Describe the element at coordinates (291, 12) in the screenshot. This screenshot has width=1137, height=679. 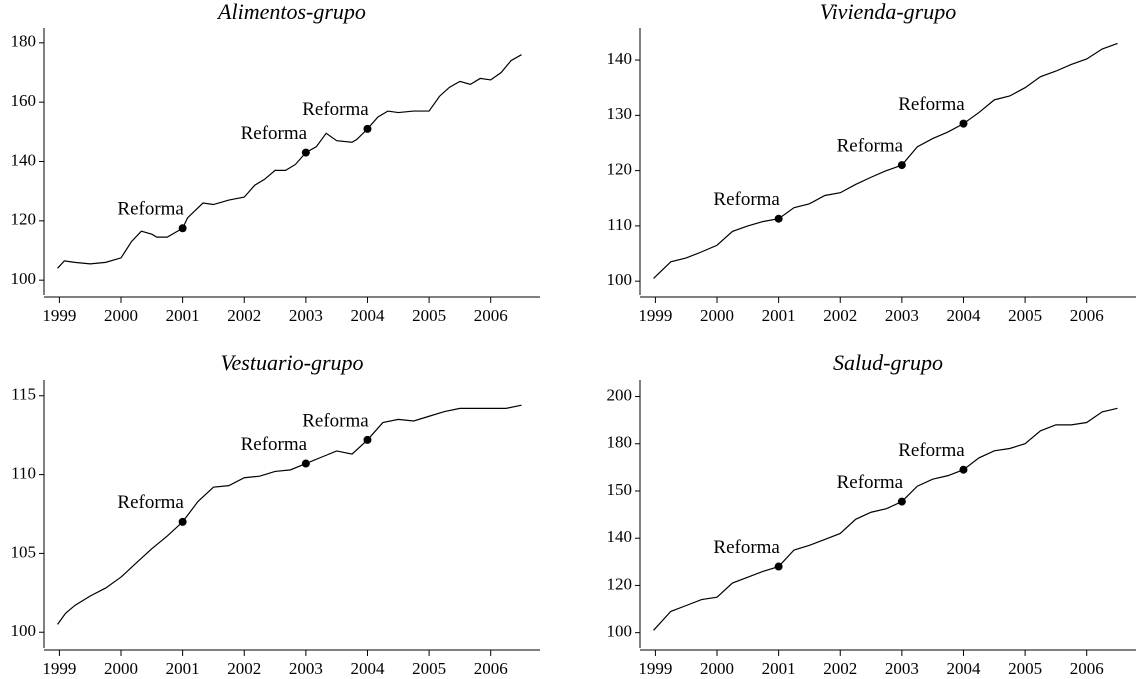
I see `chart-title: Alimentos-grupo` at that location.